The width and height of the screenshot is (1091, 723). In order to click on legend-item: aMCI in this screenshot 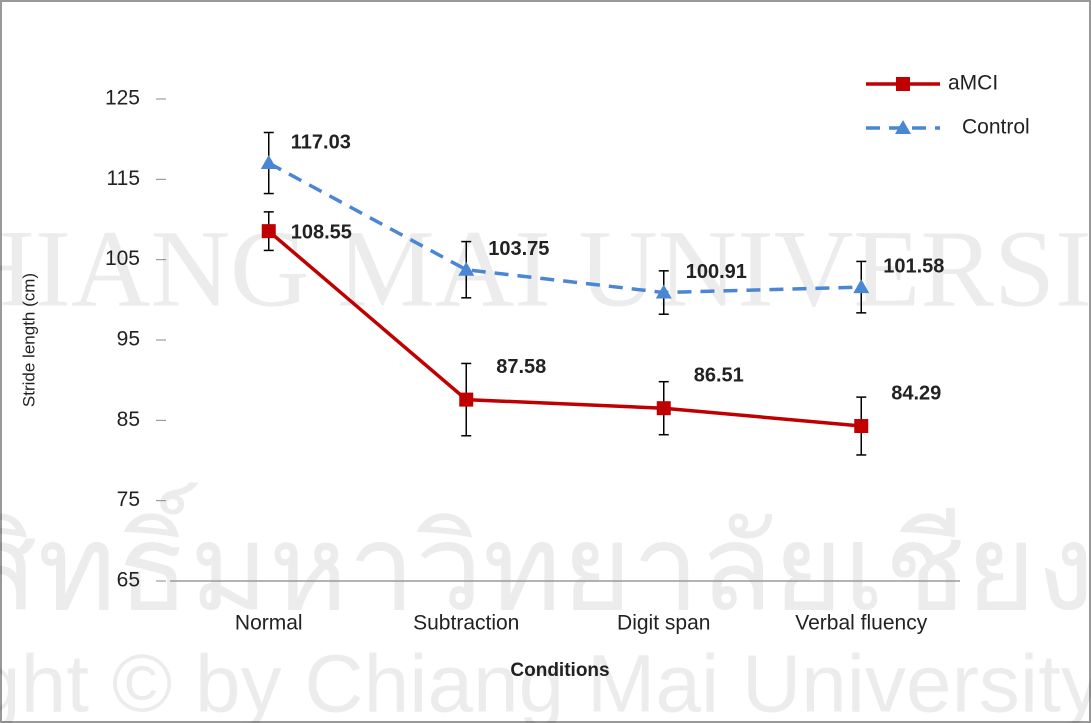, I will do `click(932, 83)`.